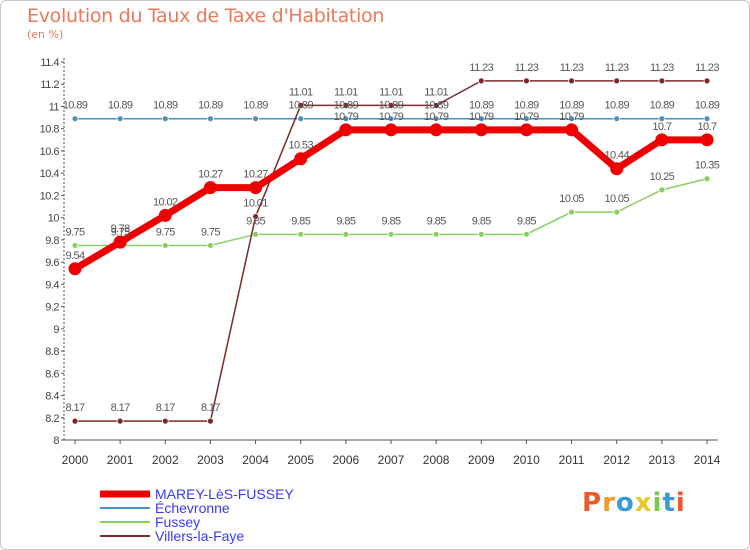 This screenshot has height=550, width=750. What do you see at coordinates (165, 460) in the screenshot?
I see `x-tick-label: 2002` at bounding box center [165, 460].